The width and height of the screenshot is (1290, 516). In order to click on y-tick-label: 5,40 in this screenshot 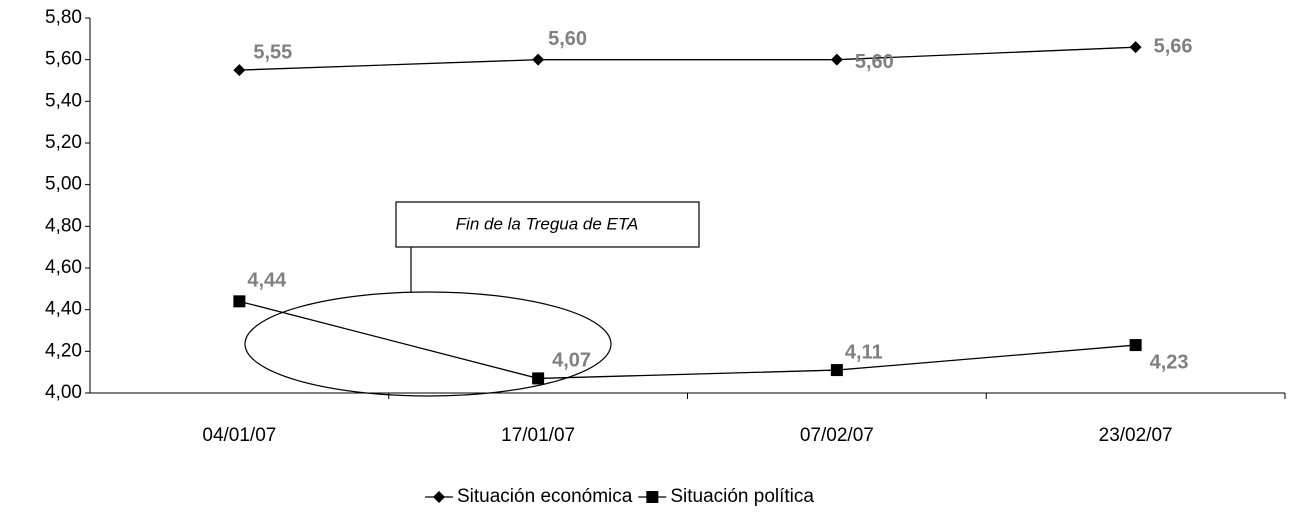, I will do `click(63, 100)`.